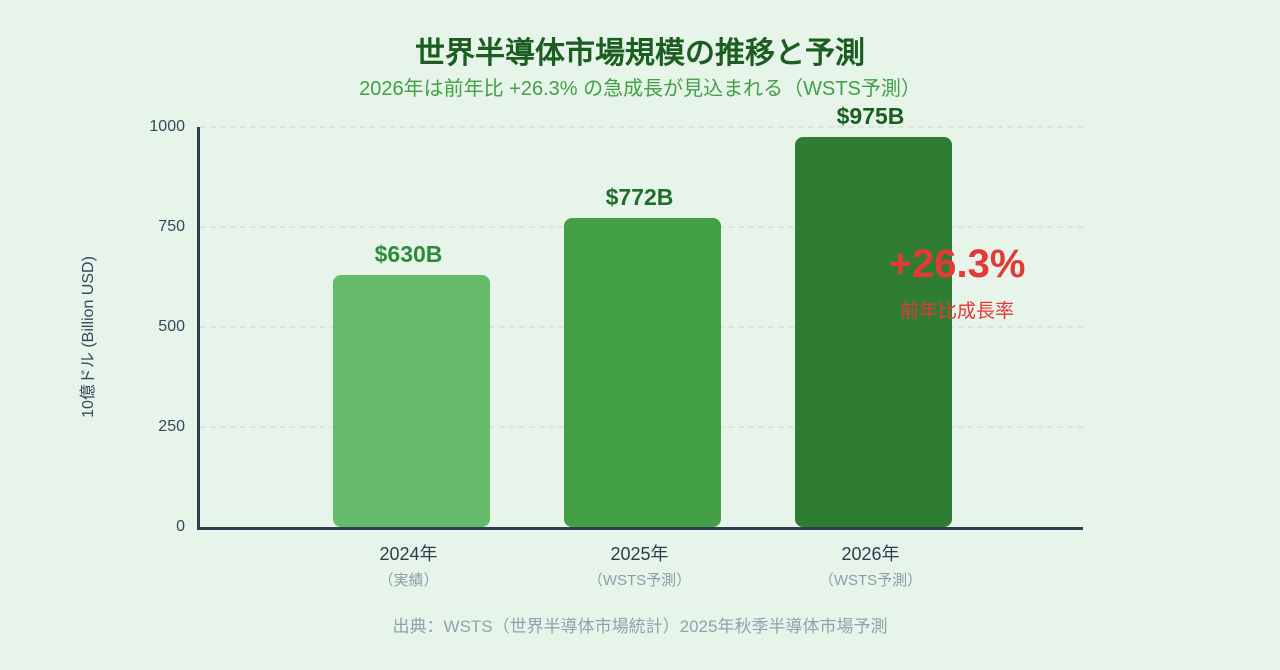 The height and width of the screenshot is (670, 1280). I want to click on chart-title: 世界半導体市場規模の推移と予測, so click(640, 53).